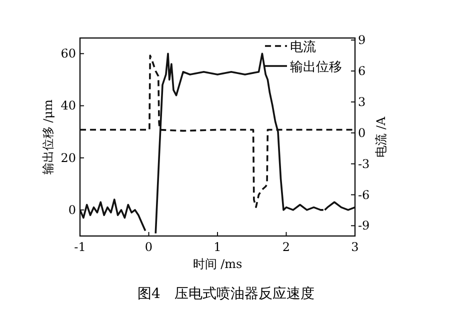 This screenshot has width=452, height=329. What do you see at coordinates (68, 157) in the screenshot?
I see `y-tick-label: 20` at bounding box center [68, 157].